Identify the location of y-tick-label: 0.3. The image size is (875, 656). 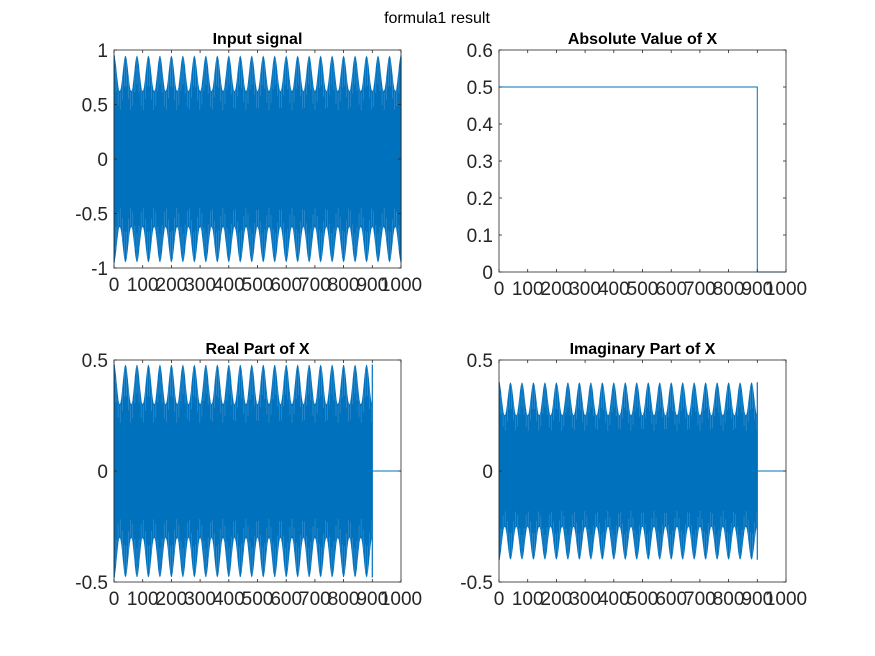
(480, 162).